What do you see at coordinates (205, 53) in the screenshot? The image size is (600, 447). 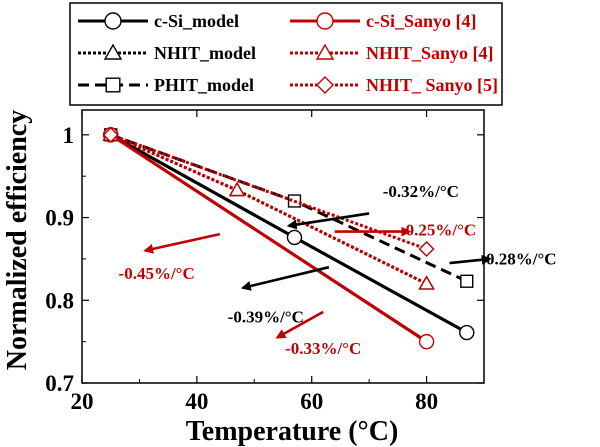 I see `legend-label: NHIT_model` at bounding box center [205, 53].